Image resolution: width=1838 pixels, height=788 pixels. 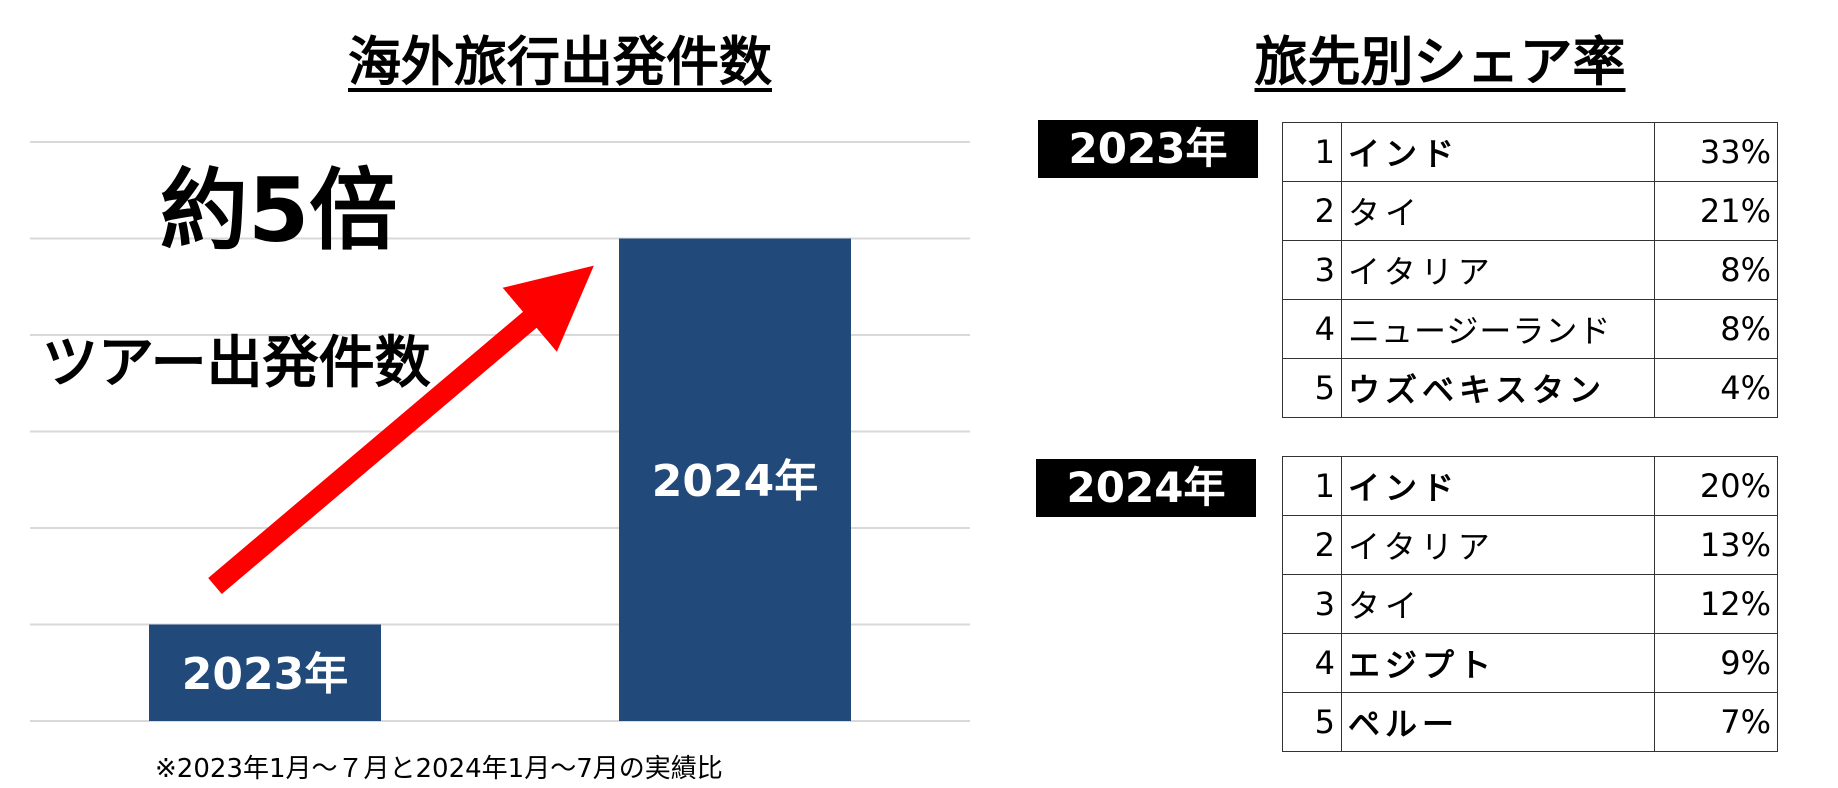 I want to click on destination-cell: ウズベキスタン, so click(x=1498, y=388).